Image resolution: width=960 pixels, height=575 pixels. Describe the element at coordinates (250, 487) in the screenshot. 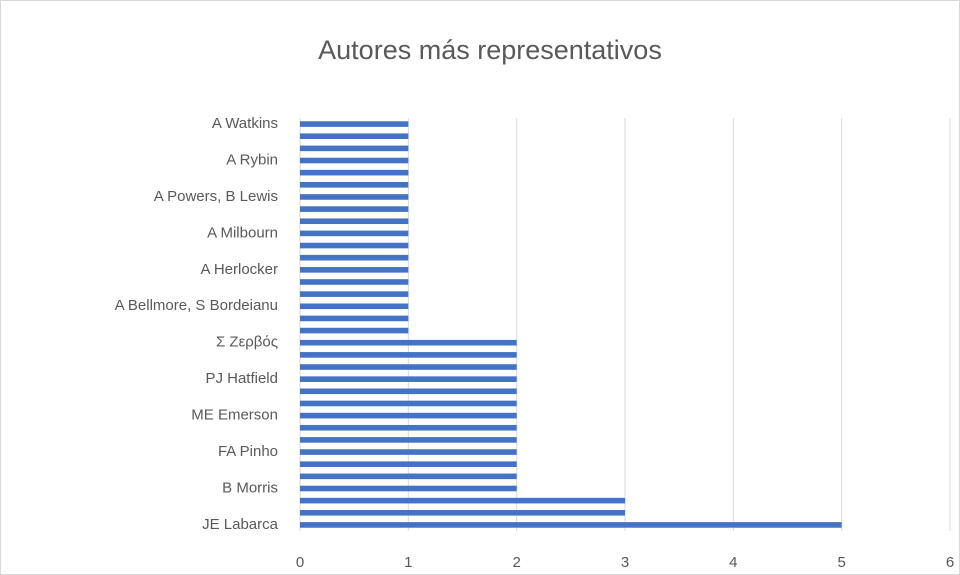

I see `y-tick-label: B Morris` at that location.